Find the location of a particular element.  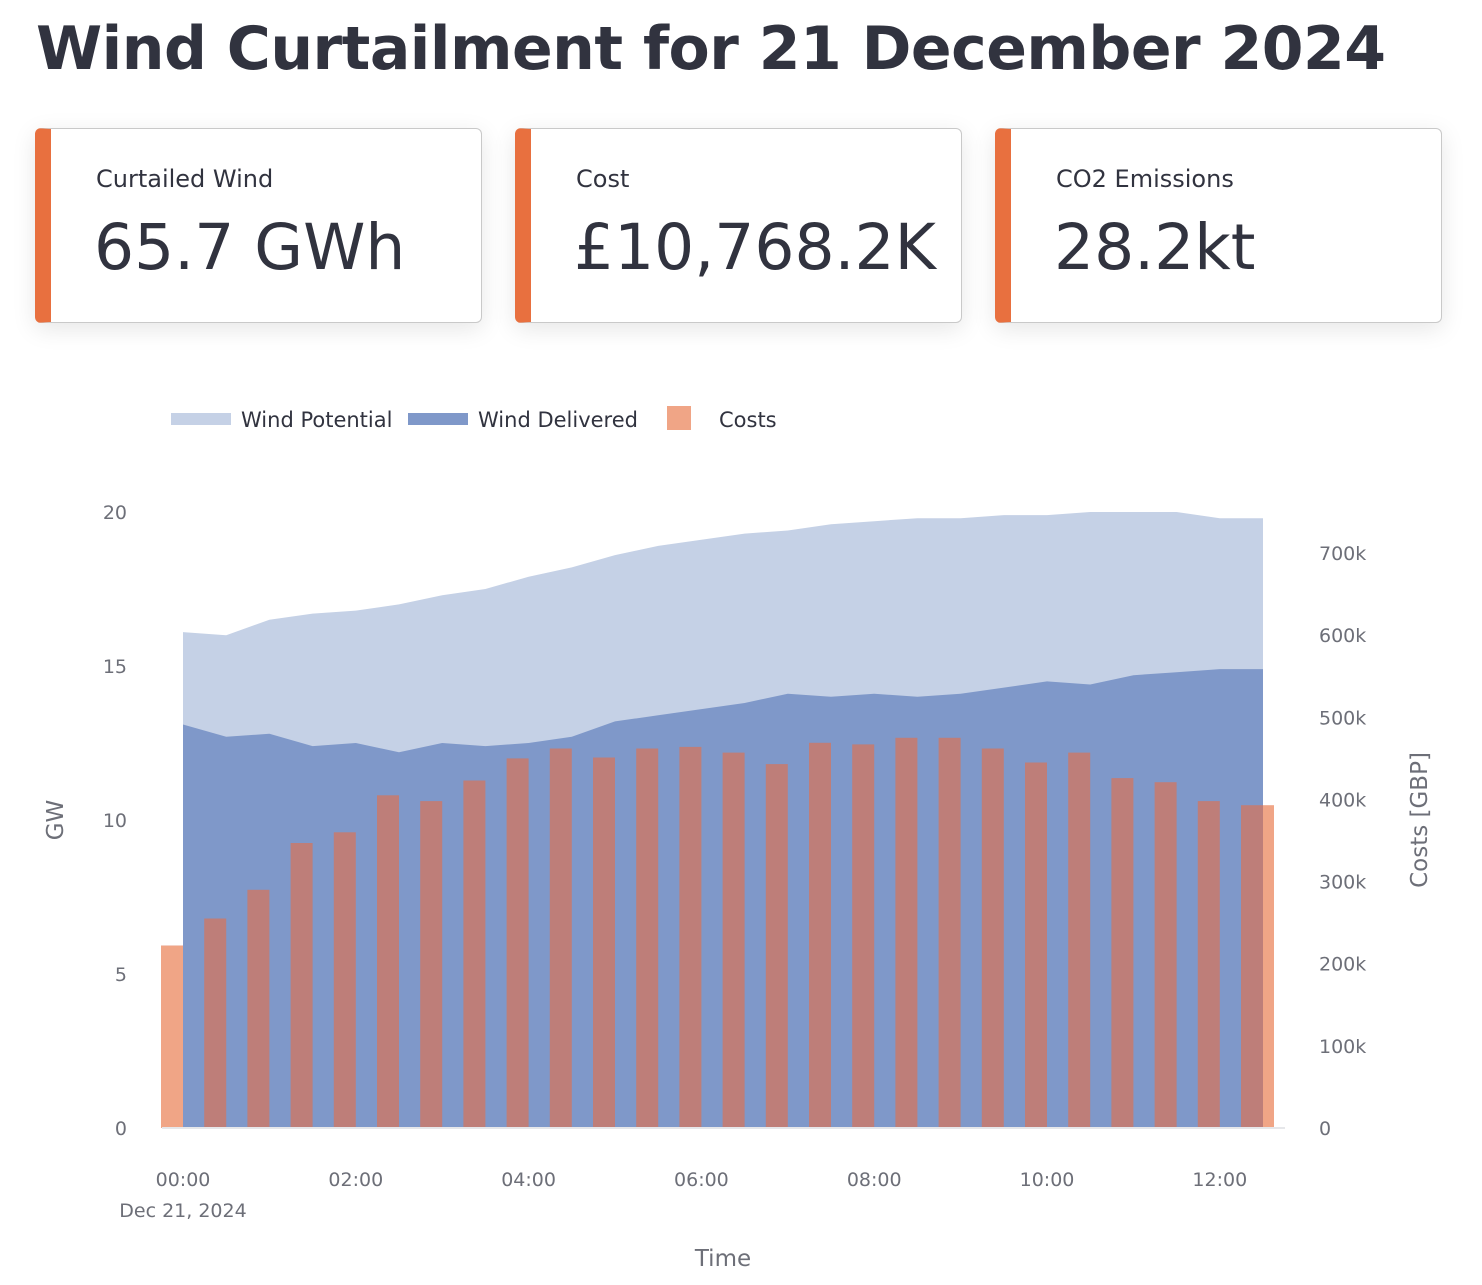

x-tick-label: 02:00 is located at coordinates (355, 1180).